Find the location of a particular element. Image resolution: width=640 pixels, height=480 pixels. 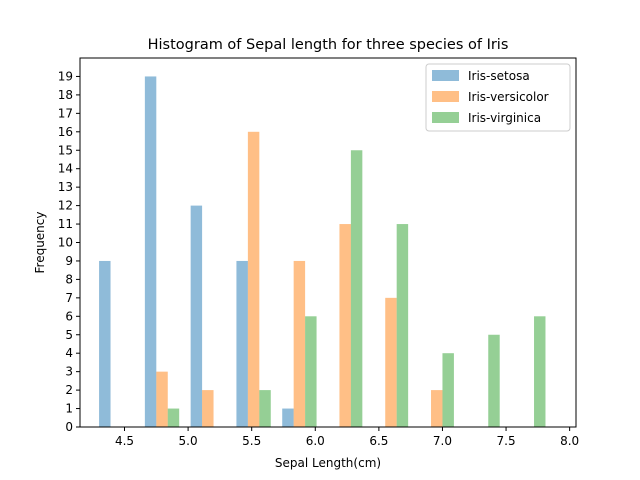

x-tick-label: 5.5 is located at coordinates (251, 441).